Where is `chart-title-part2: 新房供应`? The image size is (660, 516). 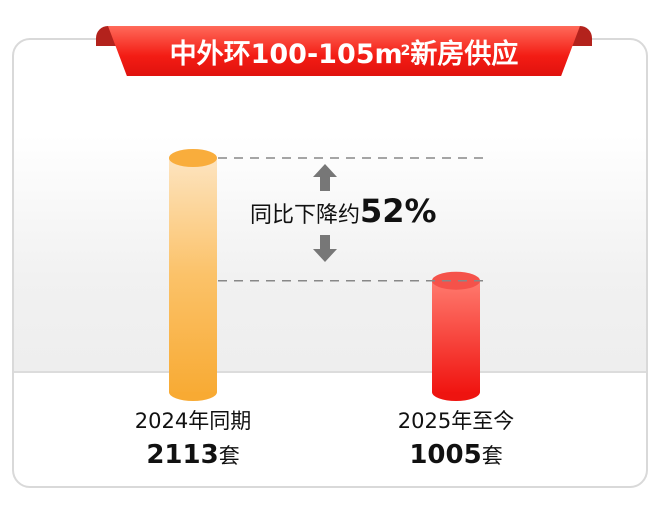
chart-title-part2: 新房供应 is located at coordinates (464, 54).